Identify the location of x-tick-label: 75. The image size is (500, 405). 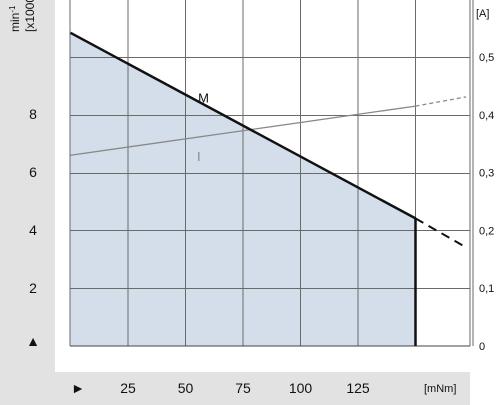
(243, 388).